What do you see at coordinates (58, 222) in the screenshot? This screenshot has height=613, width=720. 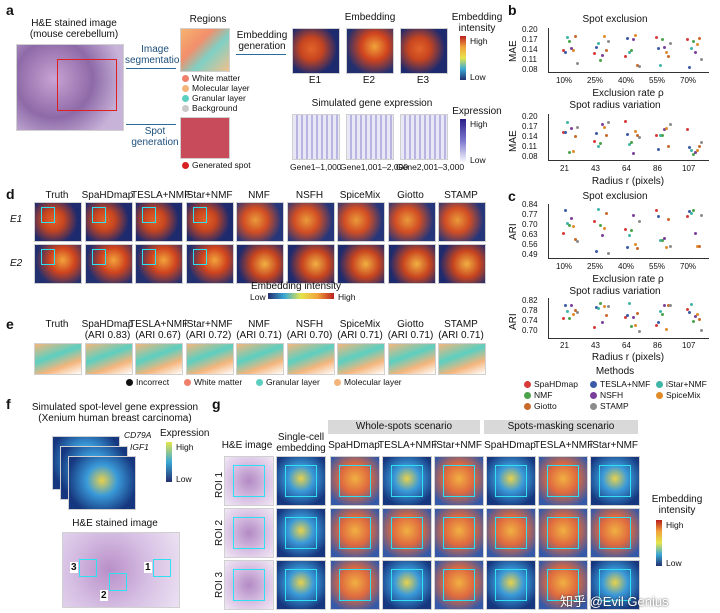 I see `d-map-r0-c0` at bounding box center [58, 222].